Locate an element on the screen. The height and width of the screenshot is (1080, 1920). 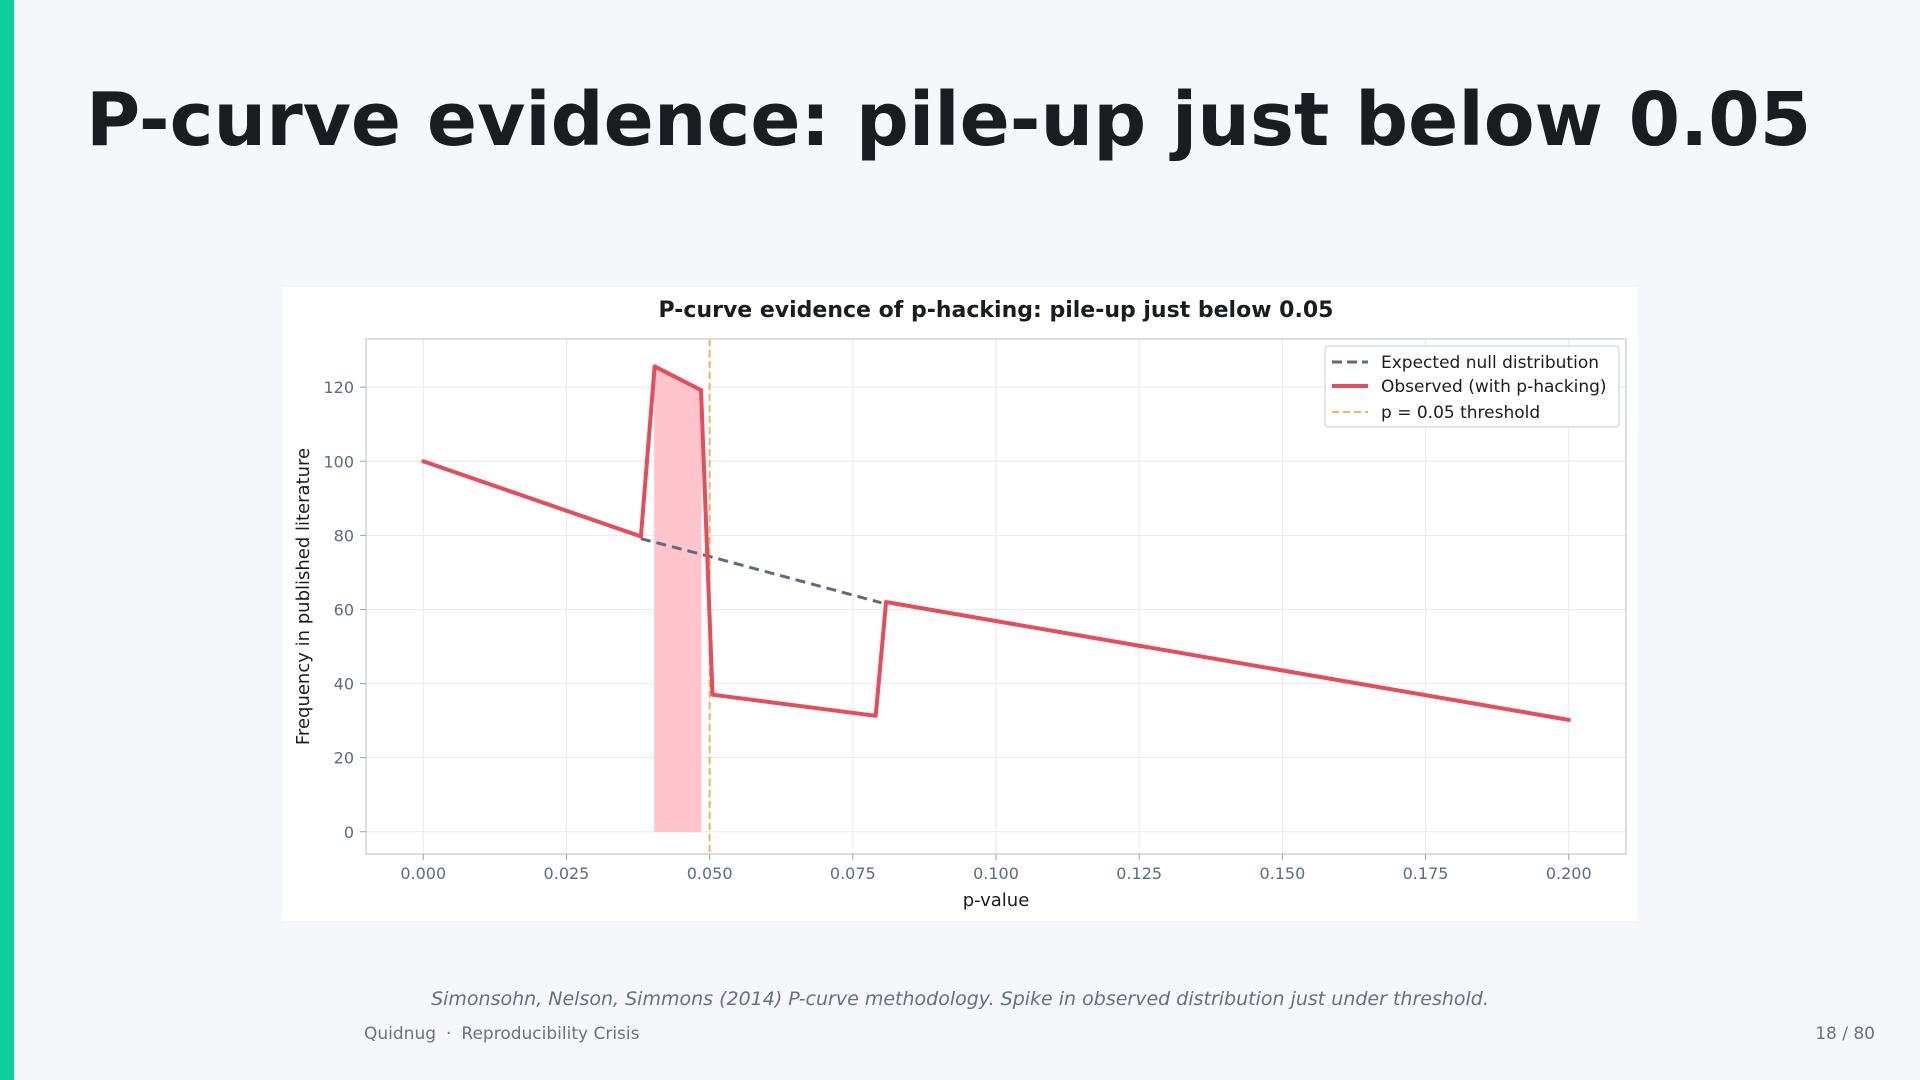
y-axis-label: Frequency in published literature is located at coordinates (303, 596).